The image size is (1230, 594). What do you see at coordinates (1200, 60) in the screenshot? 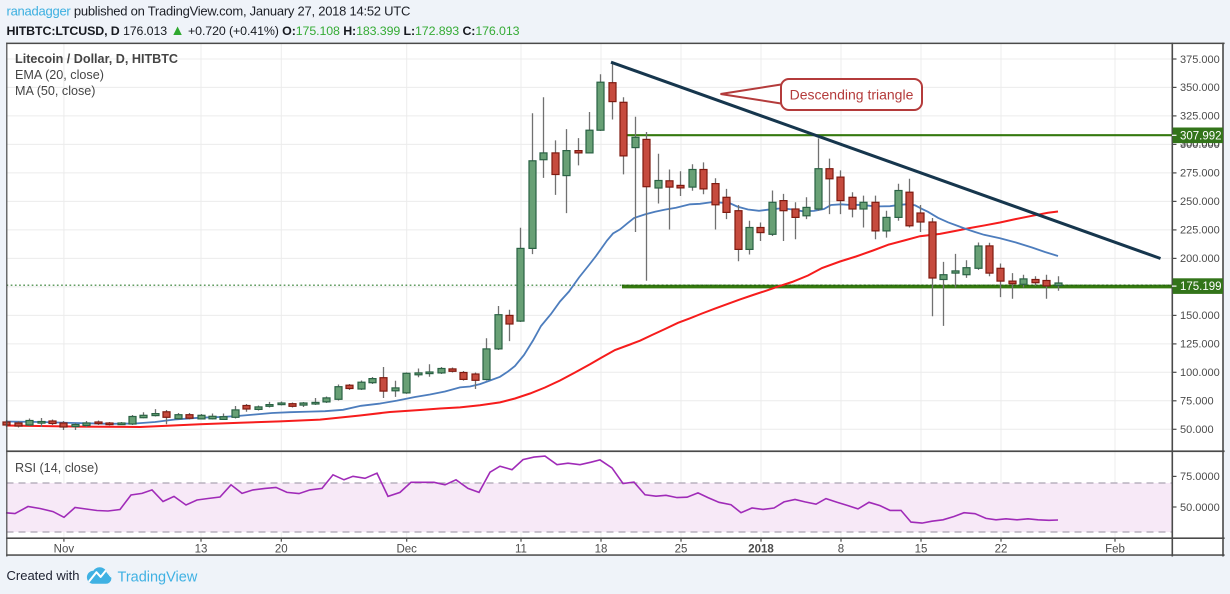
I see `svg-text: 375.000` at bounding box center [1200, 60].